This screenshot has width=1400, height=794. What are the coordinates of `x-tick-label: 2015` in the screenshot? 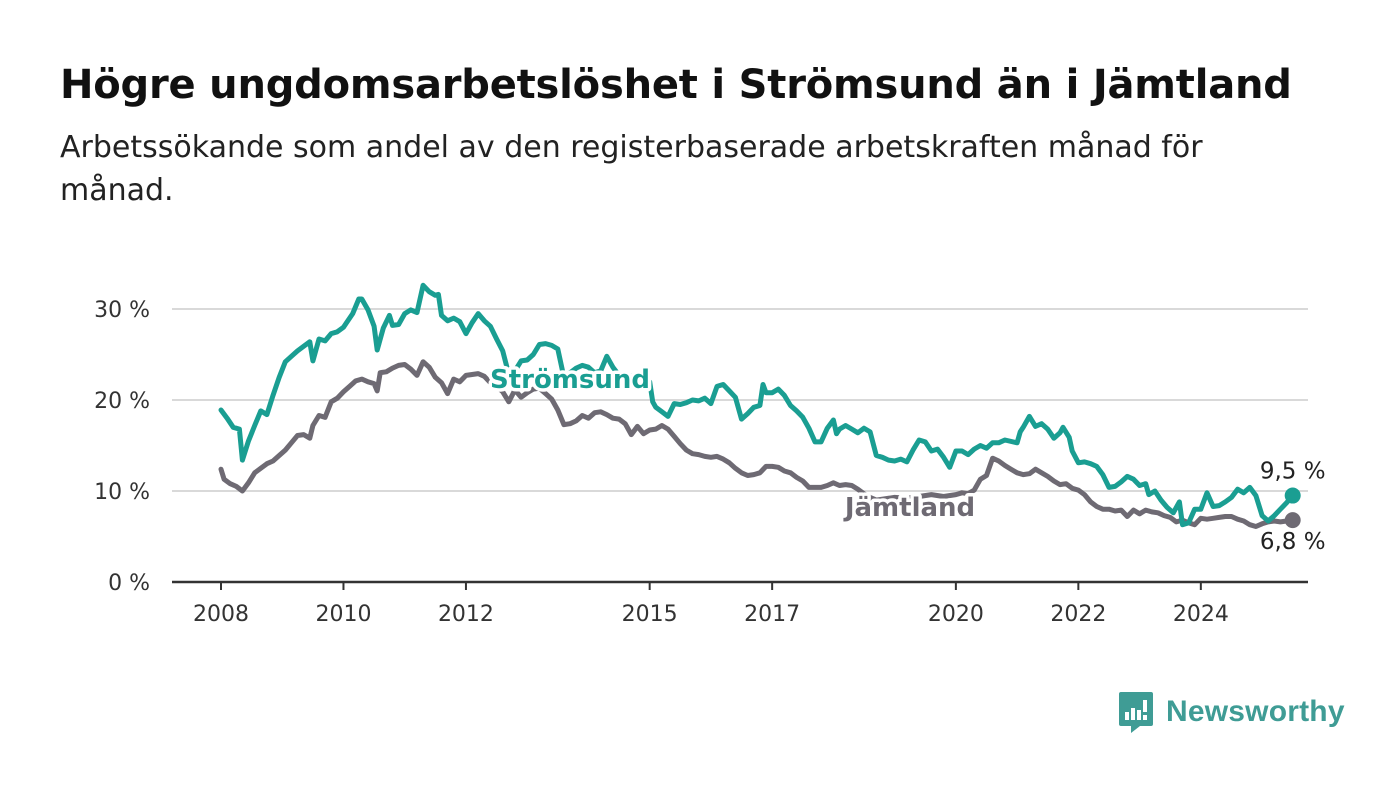 It's located at (650, 614).